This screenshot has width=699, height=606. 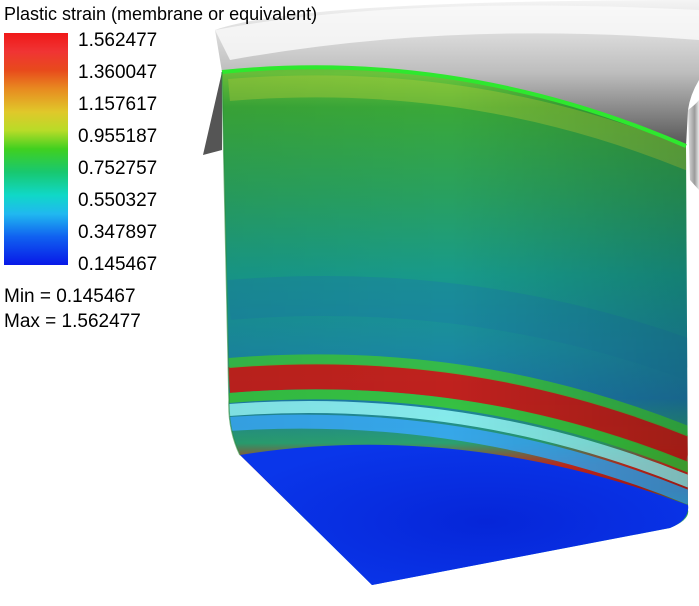 What do you see at coordinates (36, 149) in the screenshot?
I see `legend-colorbar` at bounding box center [36, 149].